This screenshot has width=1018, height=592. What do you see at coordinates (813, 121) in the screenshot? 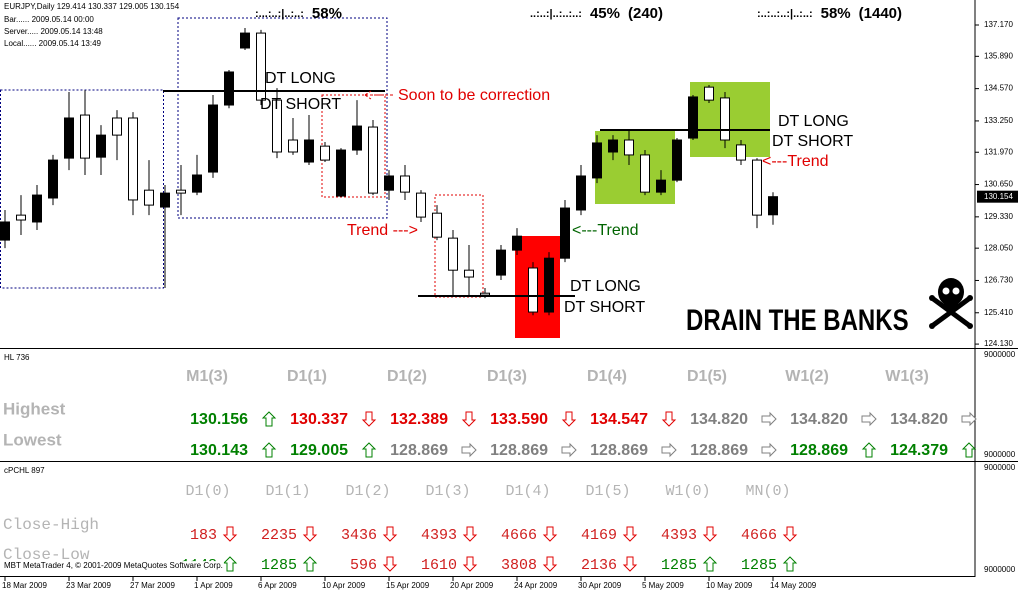
I see `annotation: DT LONG` at bounding box center [813, 121].